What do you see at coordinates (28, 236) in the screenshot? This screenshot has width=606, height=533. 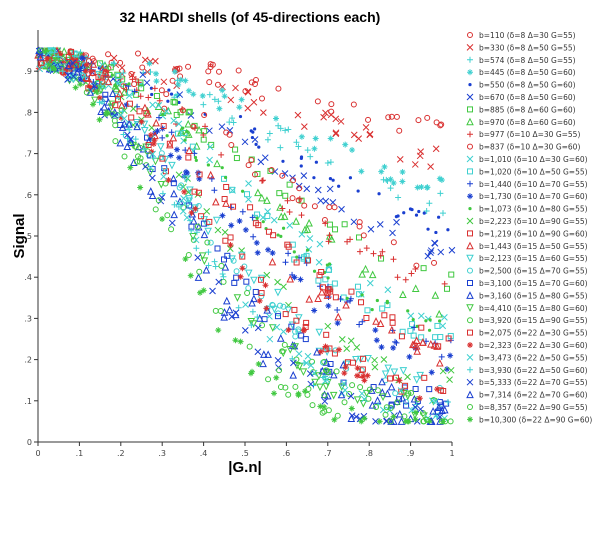 I see `y-tick-label: .5` at bounding box center [28, 236].